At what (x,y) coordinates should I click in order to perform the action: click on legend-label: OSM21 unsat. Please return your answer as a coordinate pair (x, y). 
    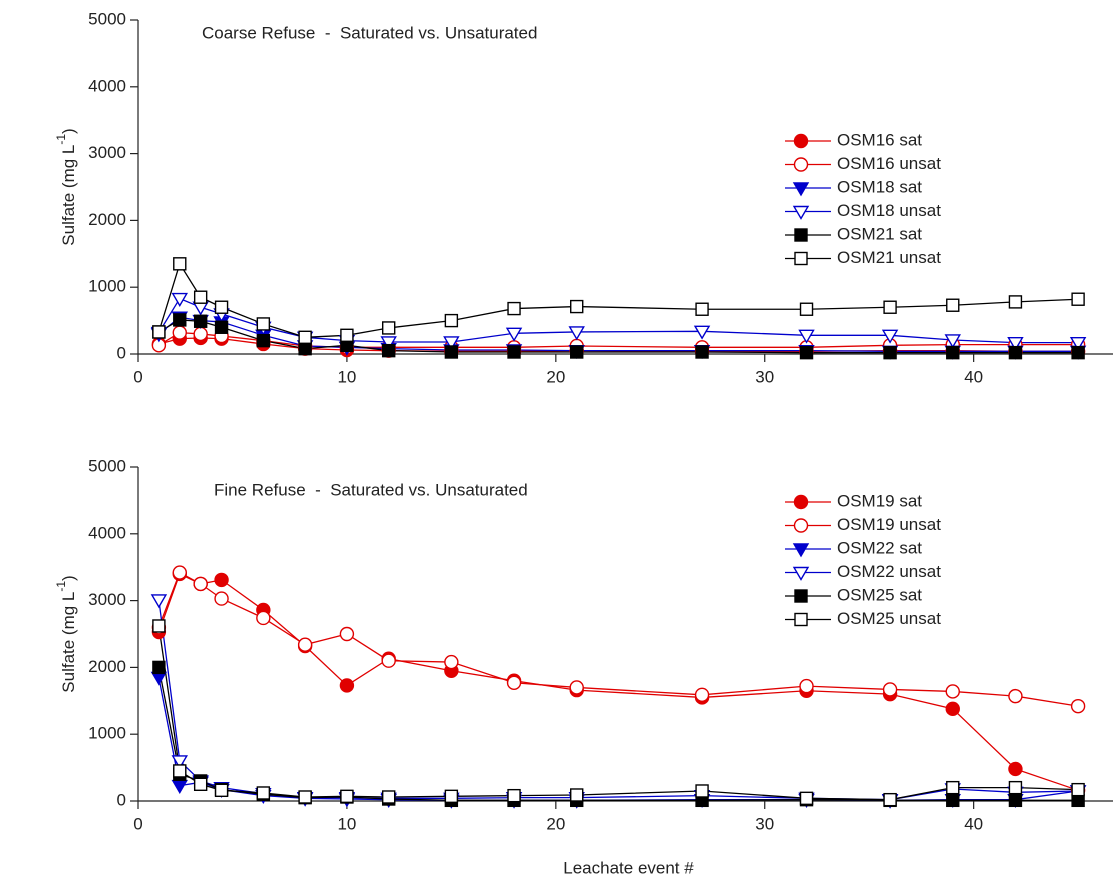
    Looking at the image, I should click on (889, 257).